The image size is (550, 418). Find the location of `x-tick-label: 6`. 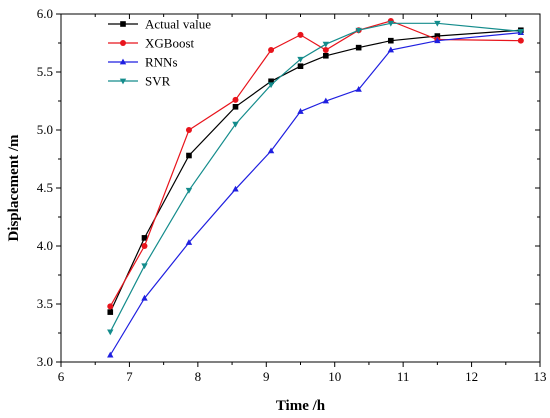

x-tick-label: 6 is located at coordinates (61, 376).